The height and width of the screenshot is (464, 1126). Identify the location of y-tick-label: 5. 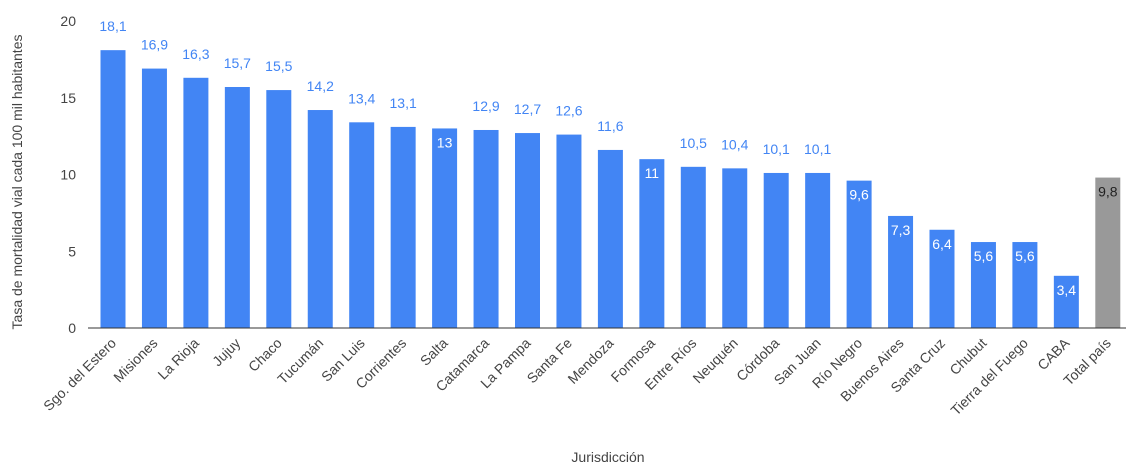
(72, 251).